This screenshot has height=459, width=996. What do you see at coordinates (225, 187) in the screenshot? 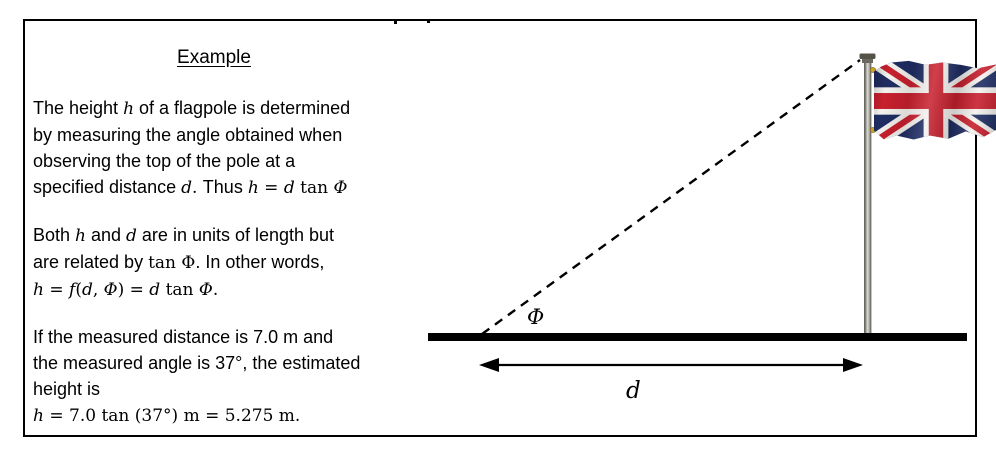
I see `text-segment: Thus` at bounding box center [225, 187].